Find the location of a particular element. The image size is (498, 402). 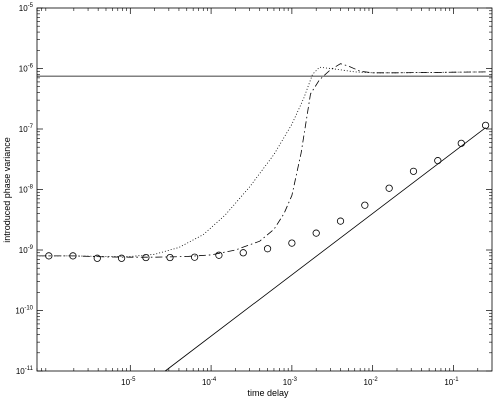

x-tick-label-exp: -1 is located at coordinates (456, 380).